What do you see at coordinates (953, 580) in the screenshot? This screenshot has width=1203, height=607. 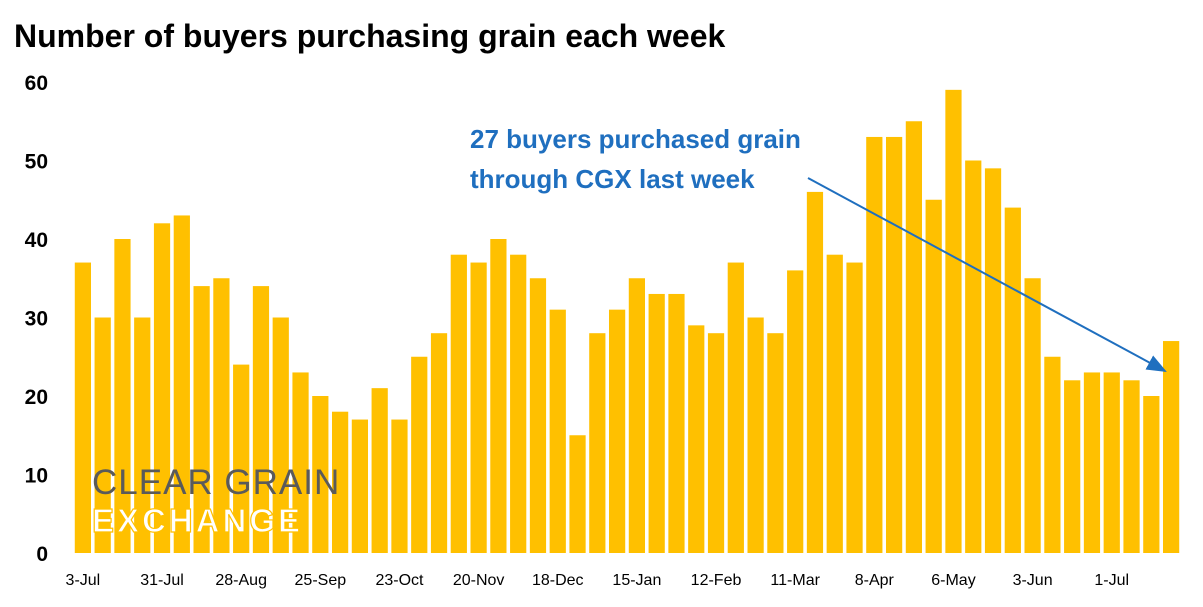 I see `x-tick-label: 6-May` at bounding box center [953, 580].